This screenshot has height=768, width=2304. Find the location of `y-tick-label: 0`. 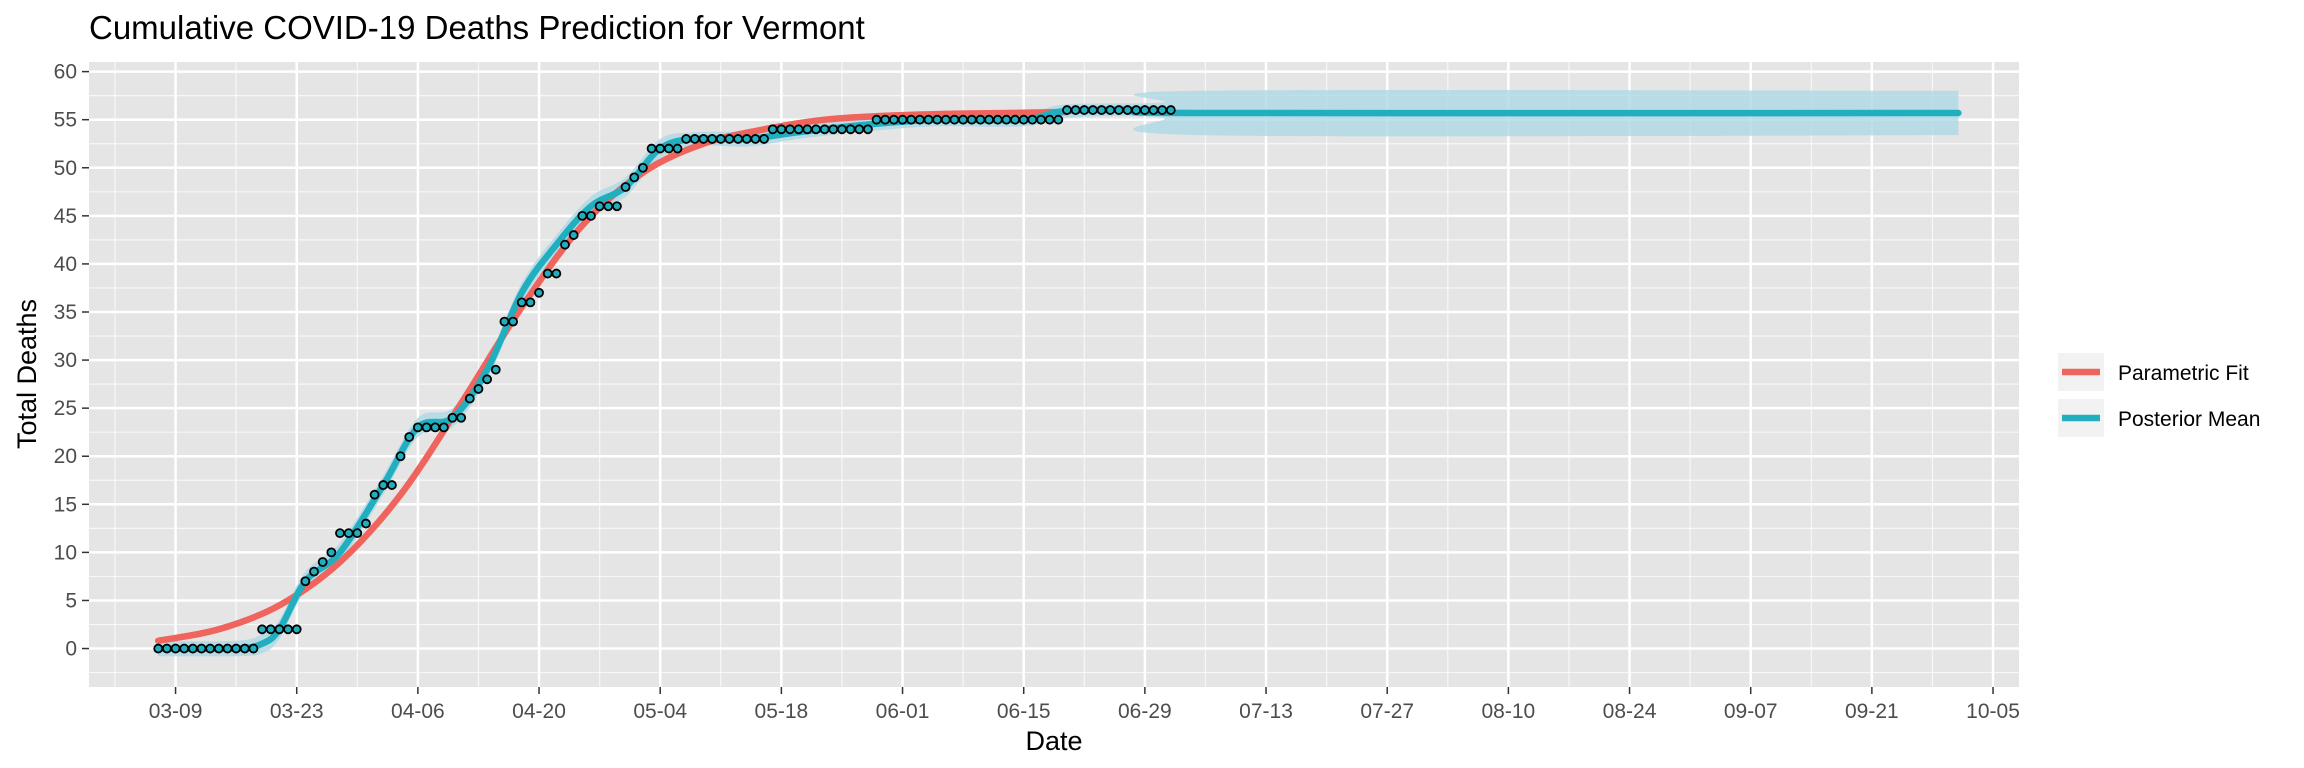

y-tick-label: 0 is located at coordinates (71, 649).